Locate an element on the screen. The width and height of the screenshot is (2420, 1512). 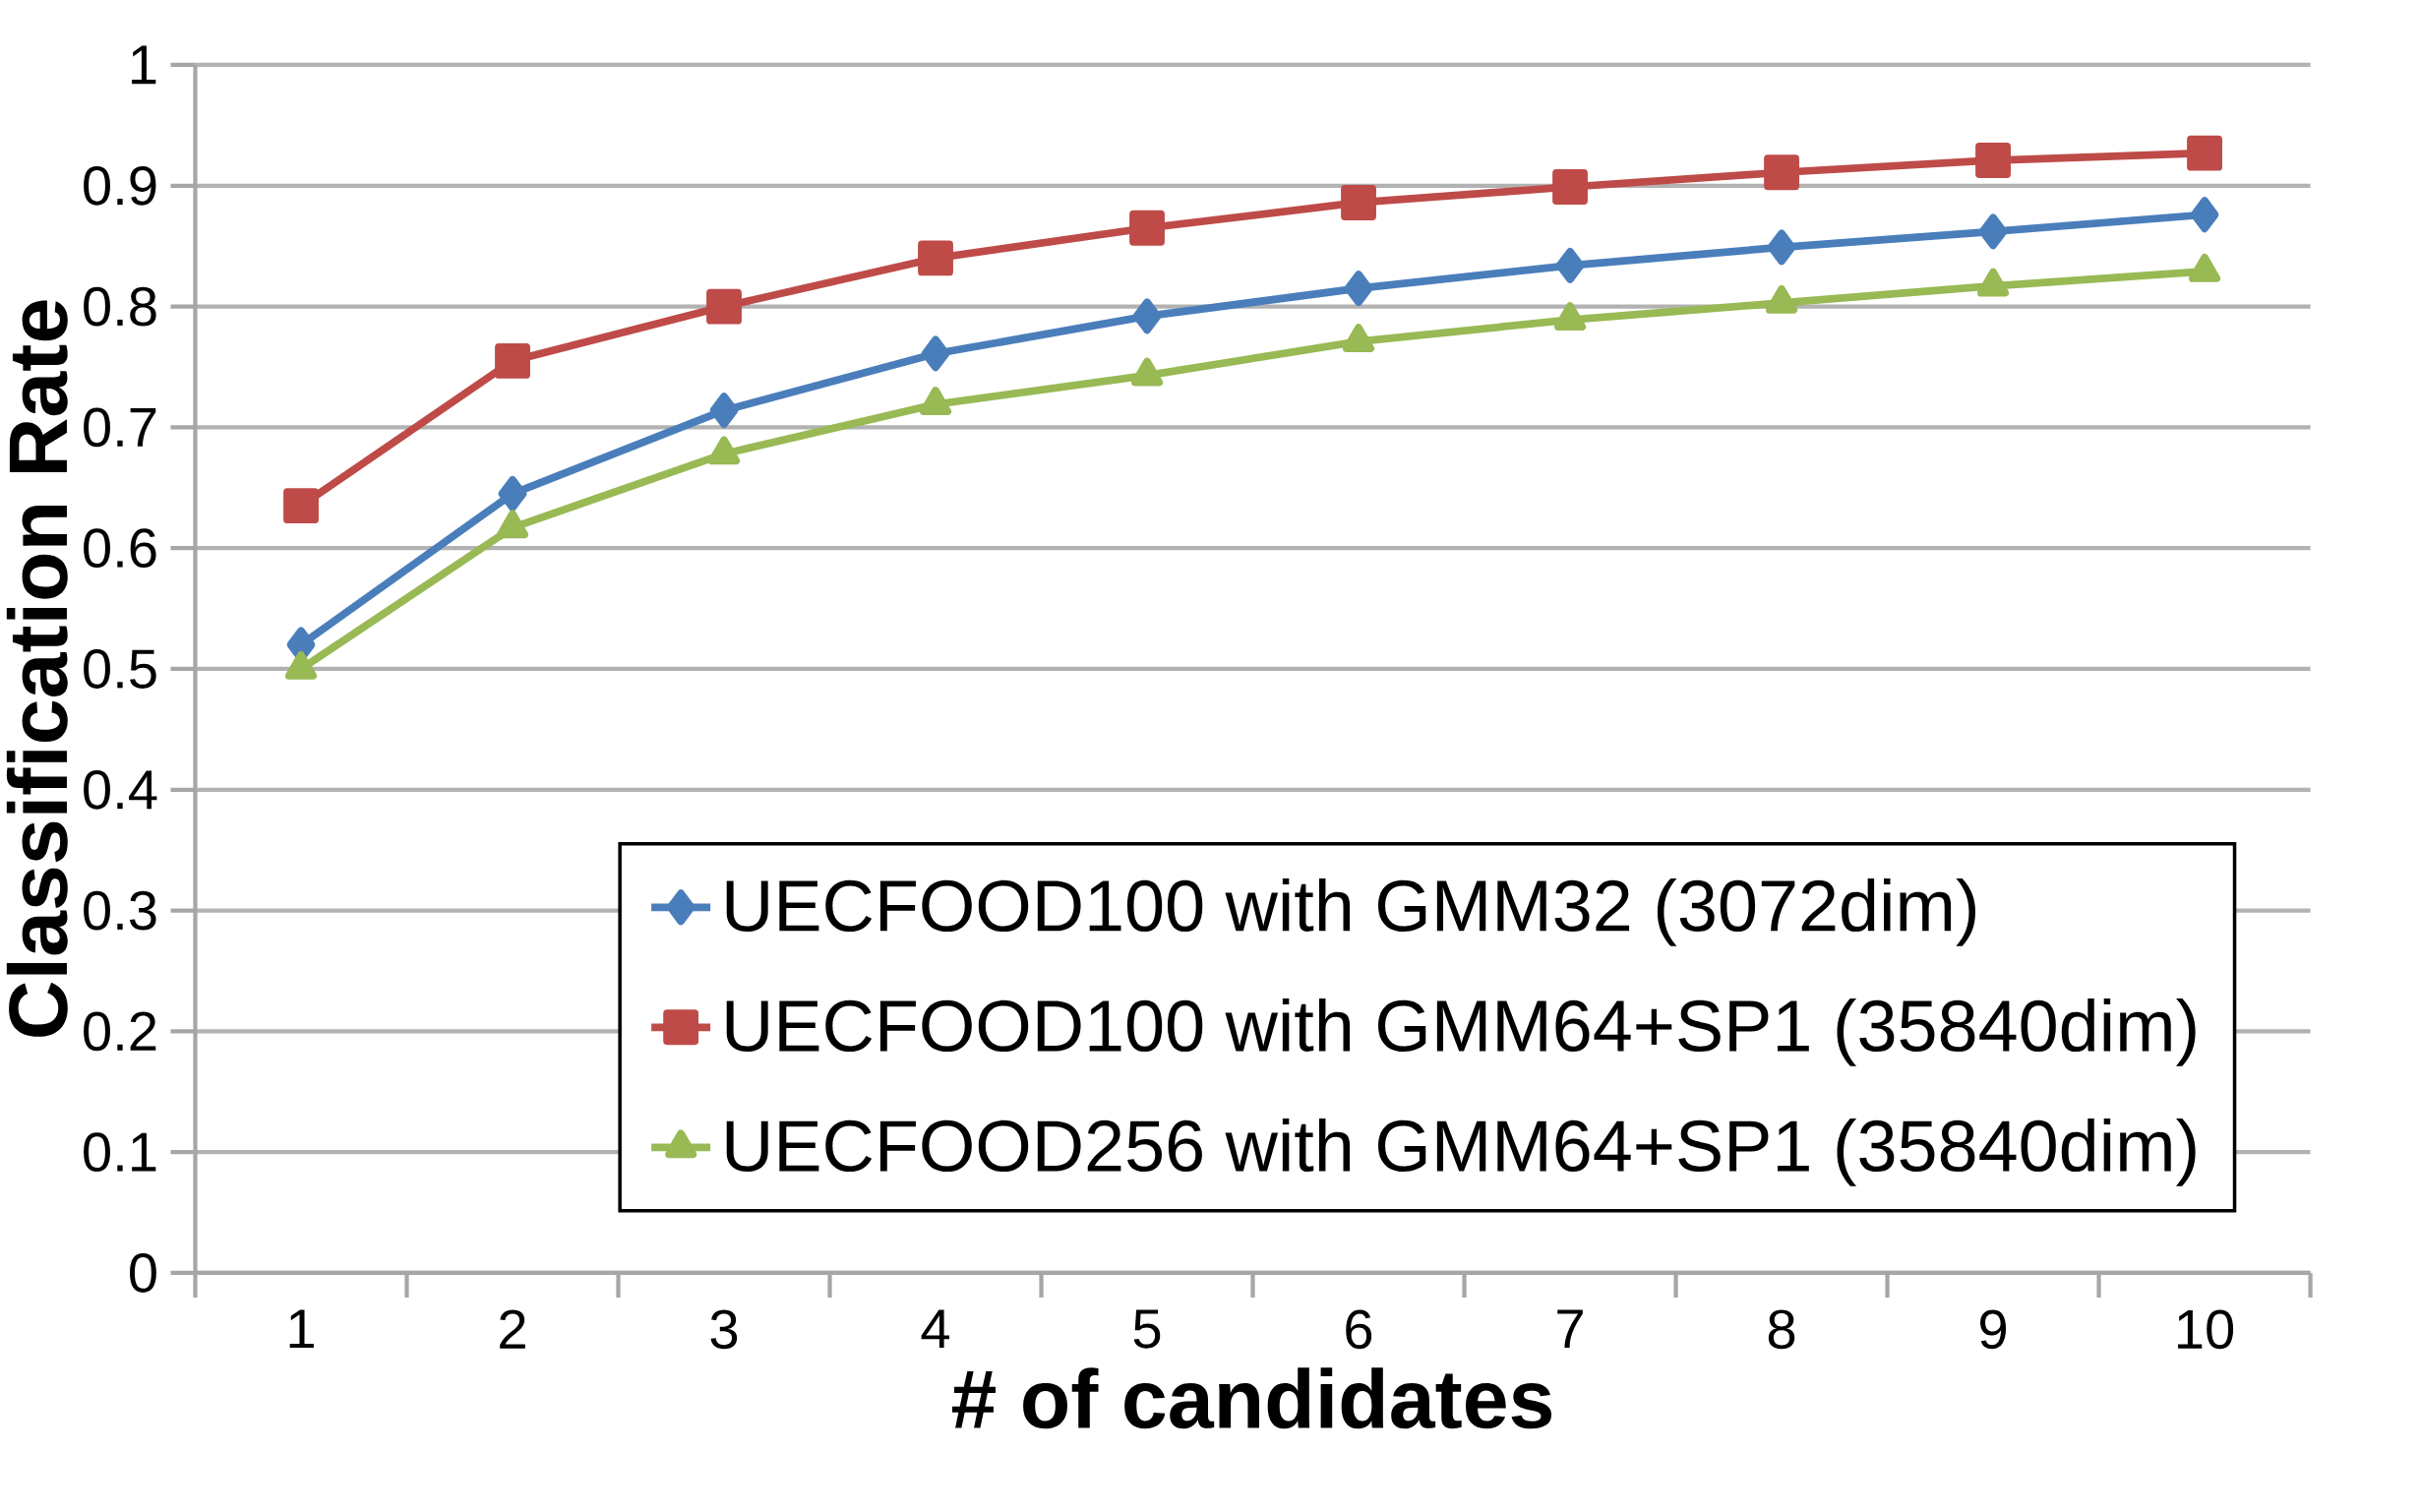
x-tick-label: 2 is located at coordinates (512, 1329).